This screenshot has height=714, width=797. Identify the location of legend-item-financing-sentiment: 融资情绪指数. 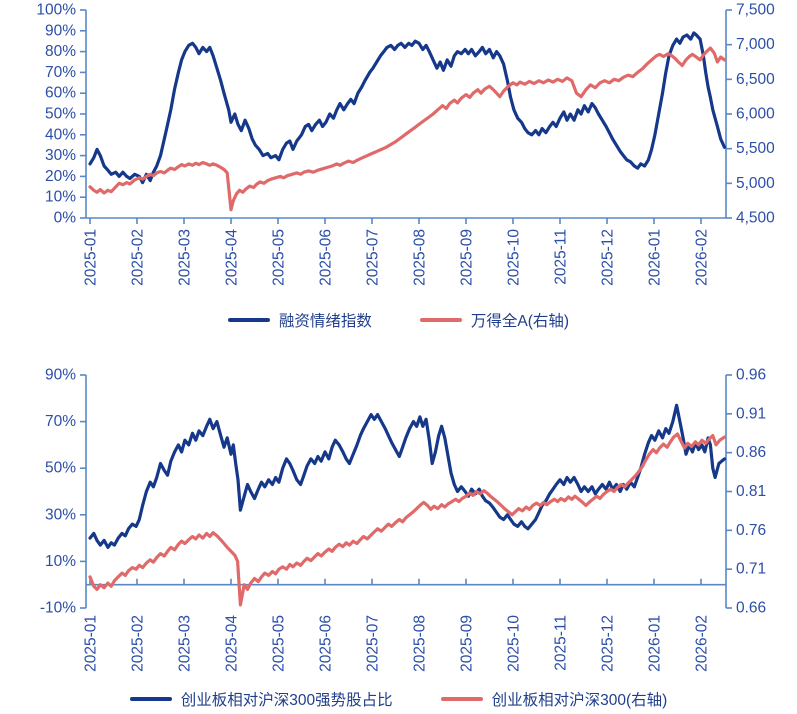
(299, 320).